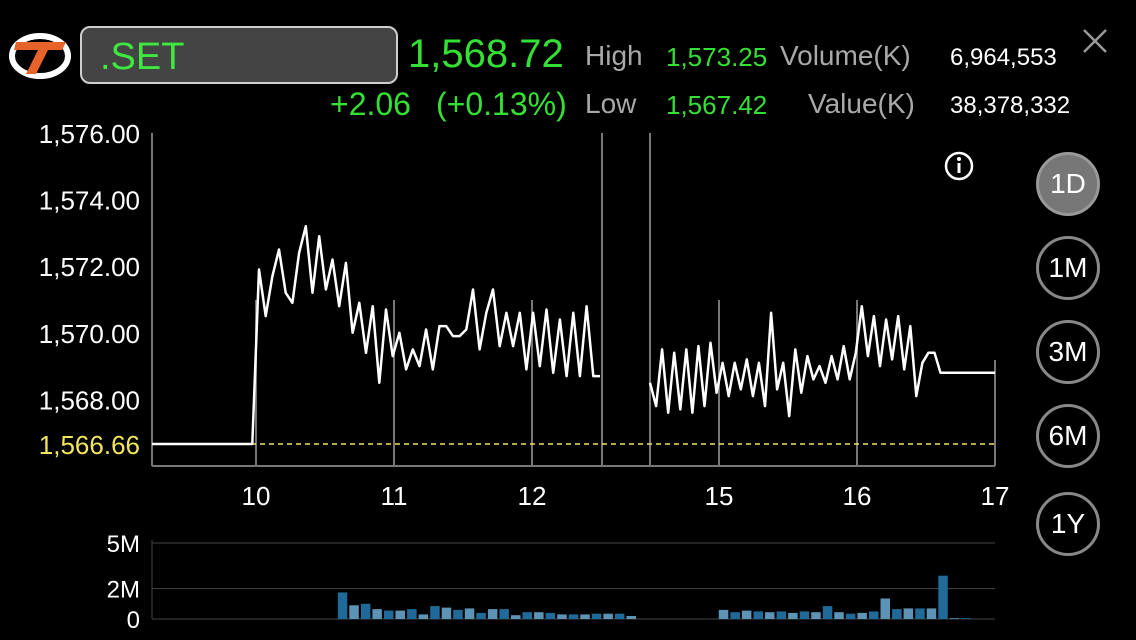 The image size is (1136, 640). What do you see at coordinates (89, 445) in the screenshot?
I see `prev-close-label: 1,566.66` at bounding box center [89, 445].